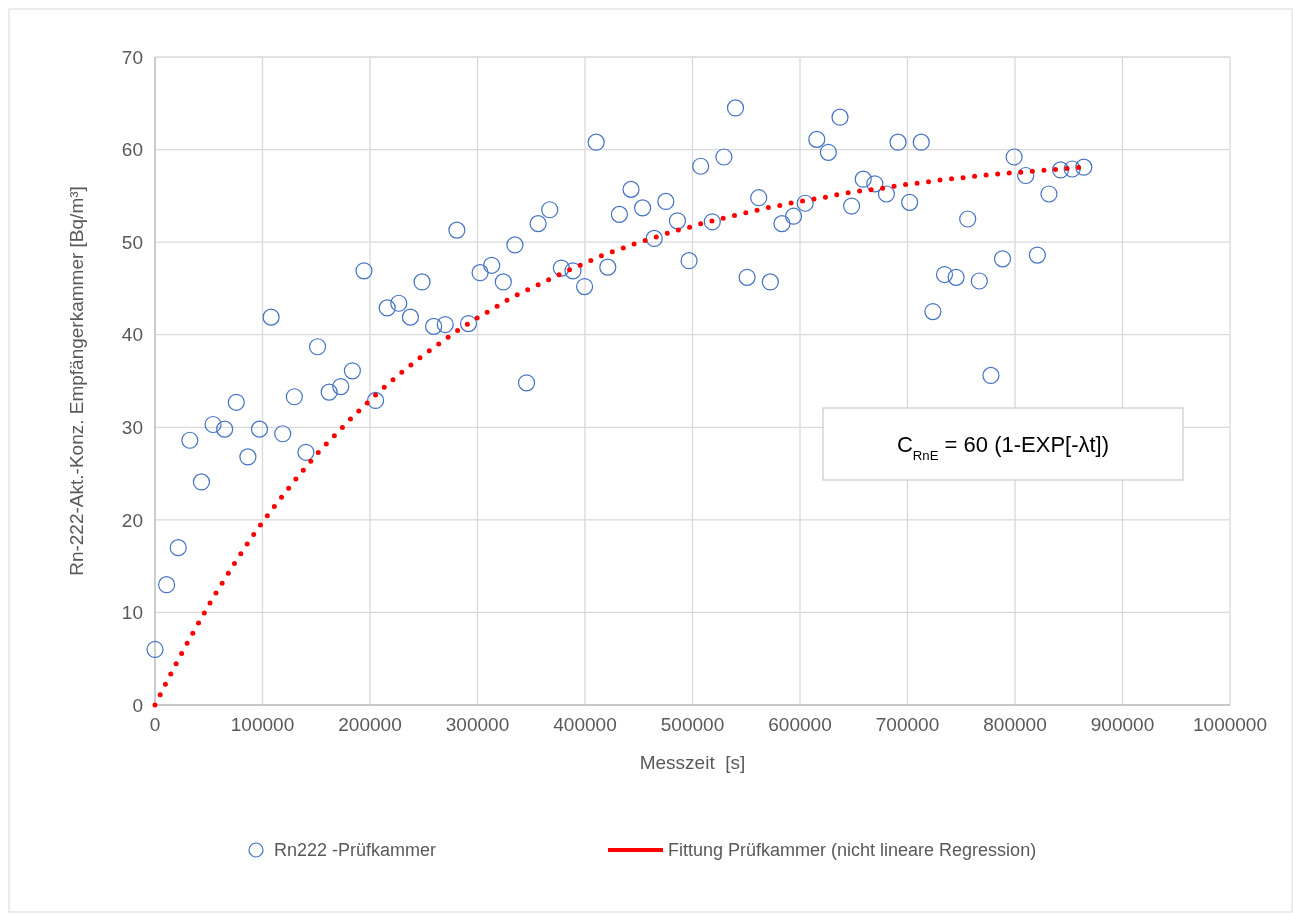  What do you see at coordinates (76, 381) in the screenshot?
I see `y-axis-title: Rn-222-Akt.-Konz. Empfängerkammer [Bq/m³]` at bounding box center [76, 381].